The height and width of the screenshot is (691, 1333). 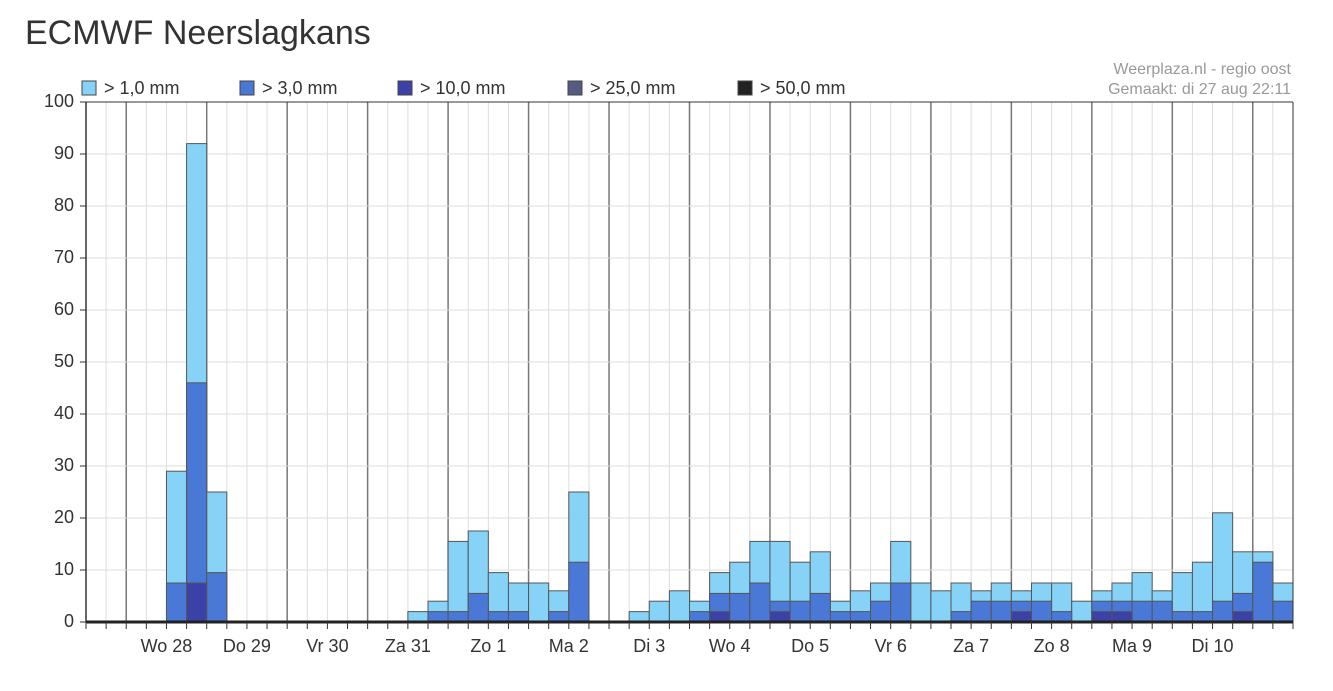 What do you see at coordinates (167, 646) in the screenshot?
I see `x-tick-label: Wo 28` at bounding box center [167, 646].